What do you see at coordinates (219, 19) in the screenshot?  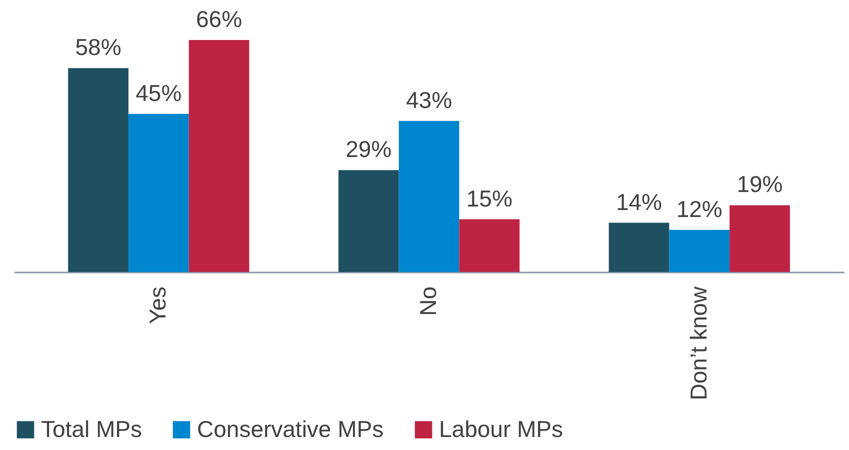 I see `data-label: 66%` at bounding box center [219, 19].